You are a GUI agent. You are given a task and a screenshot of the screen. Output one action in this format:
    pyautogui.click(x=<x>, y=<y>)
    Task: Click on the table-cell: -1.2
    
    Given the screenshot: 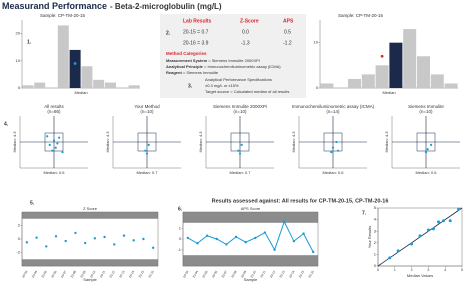 What is the action you would take?
    pyautogui.click(x=287, y=43)
    